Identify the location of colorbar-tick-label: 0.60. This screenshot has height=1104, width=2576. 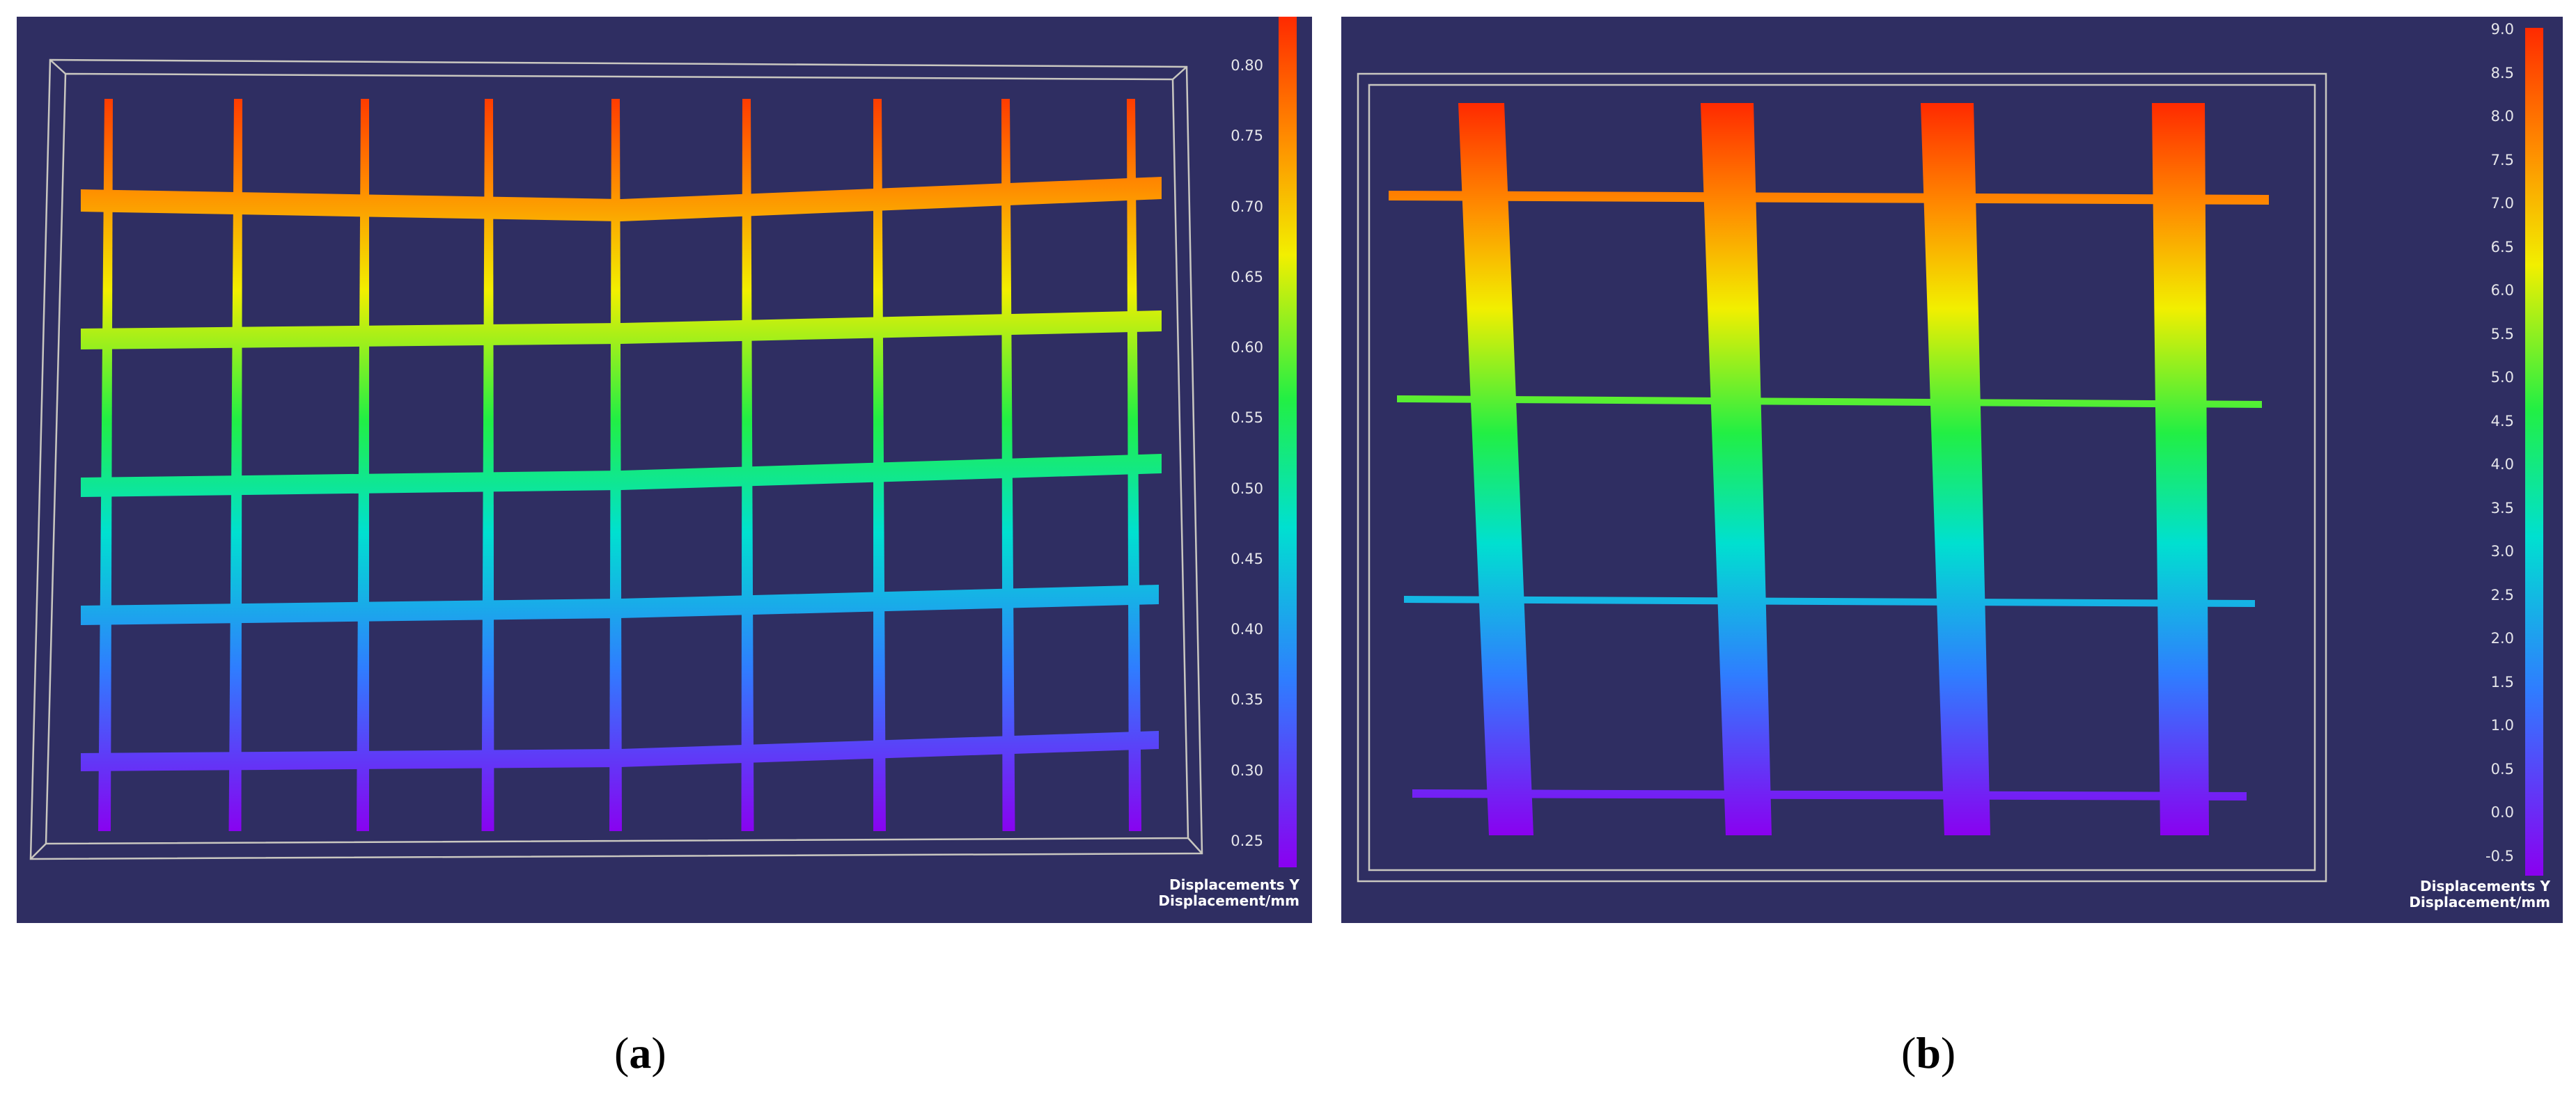
(1247, 347).